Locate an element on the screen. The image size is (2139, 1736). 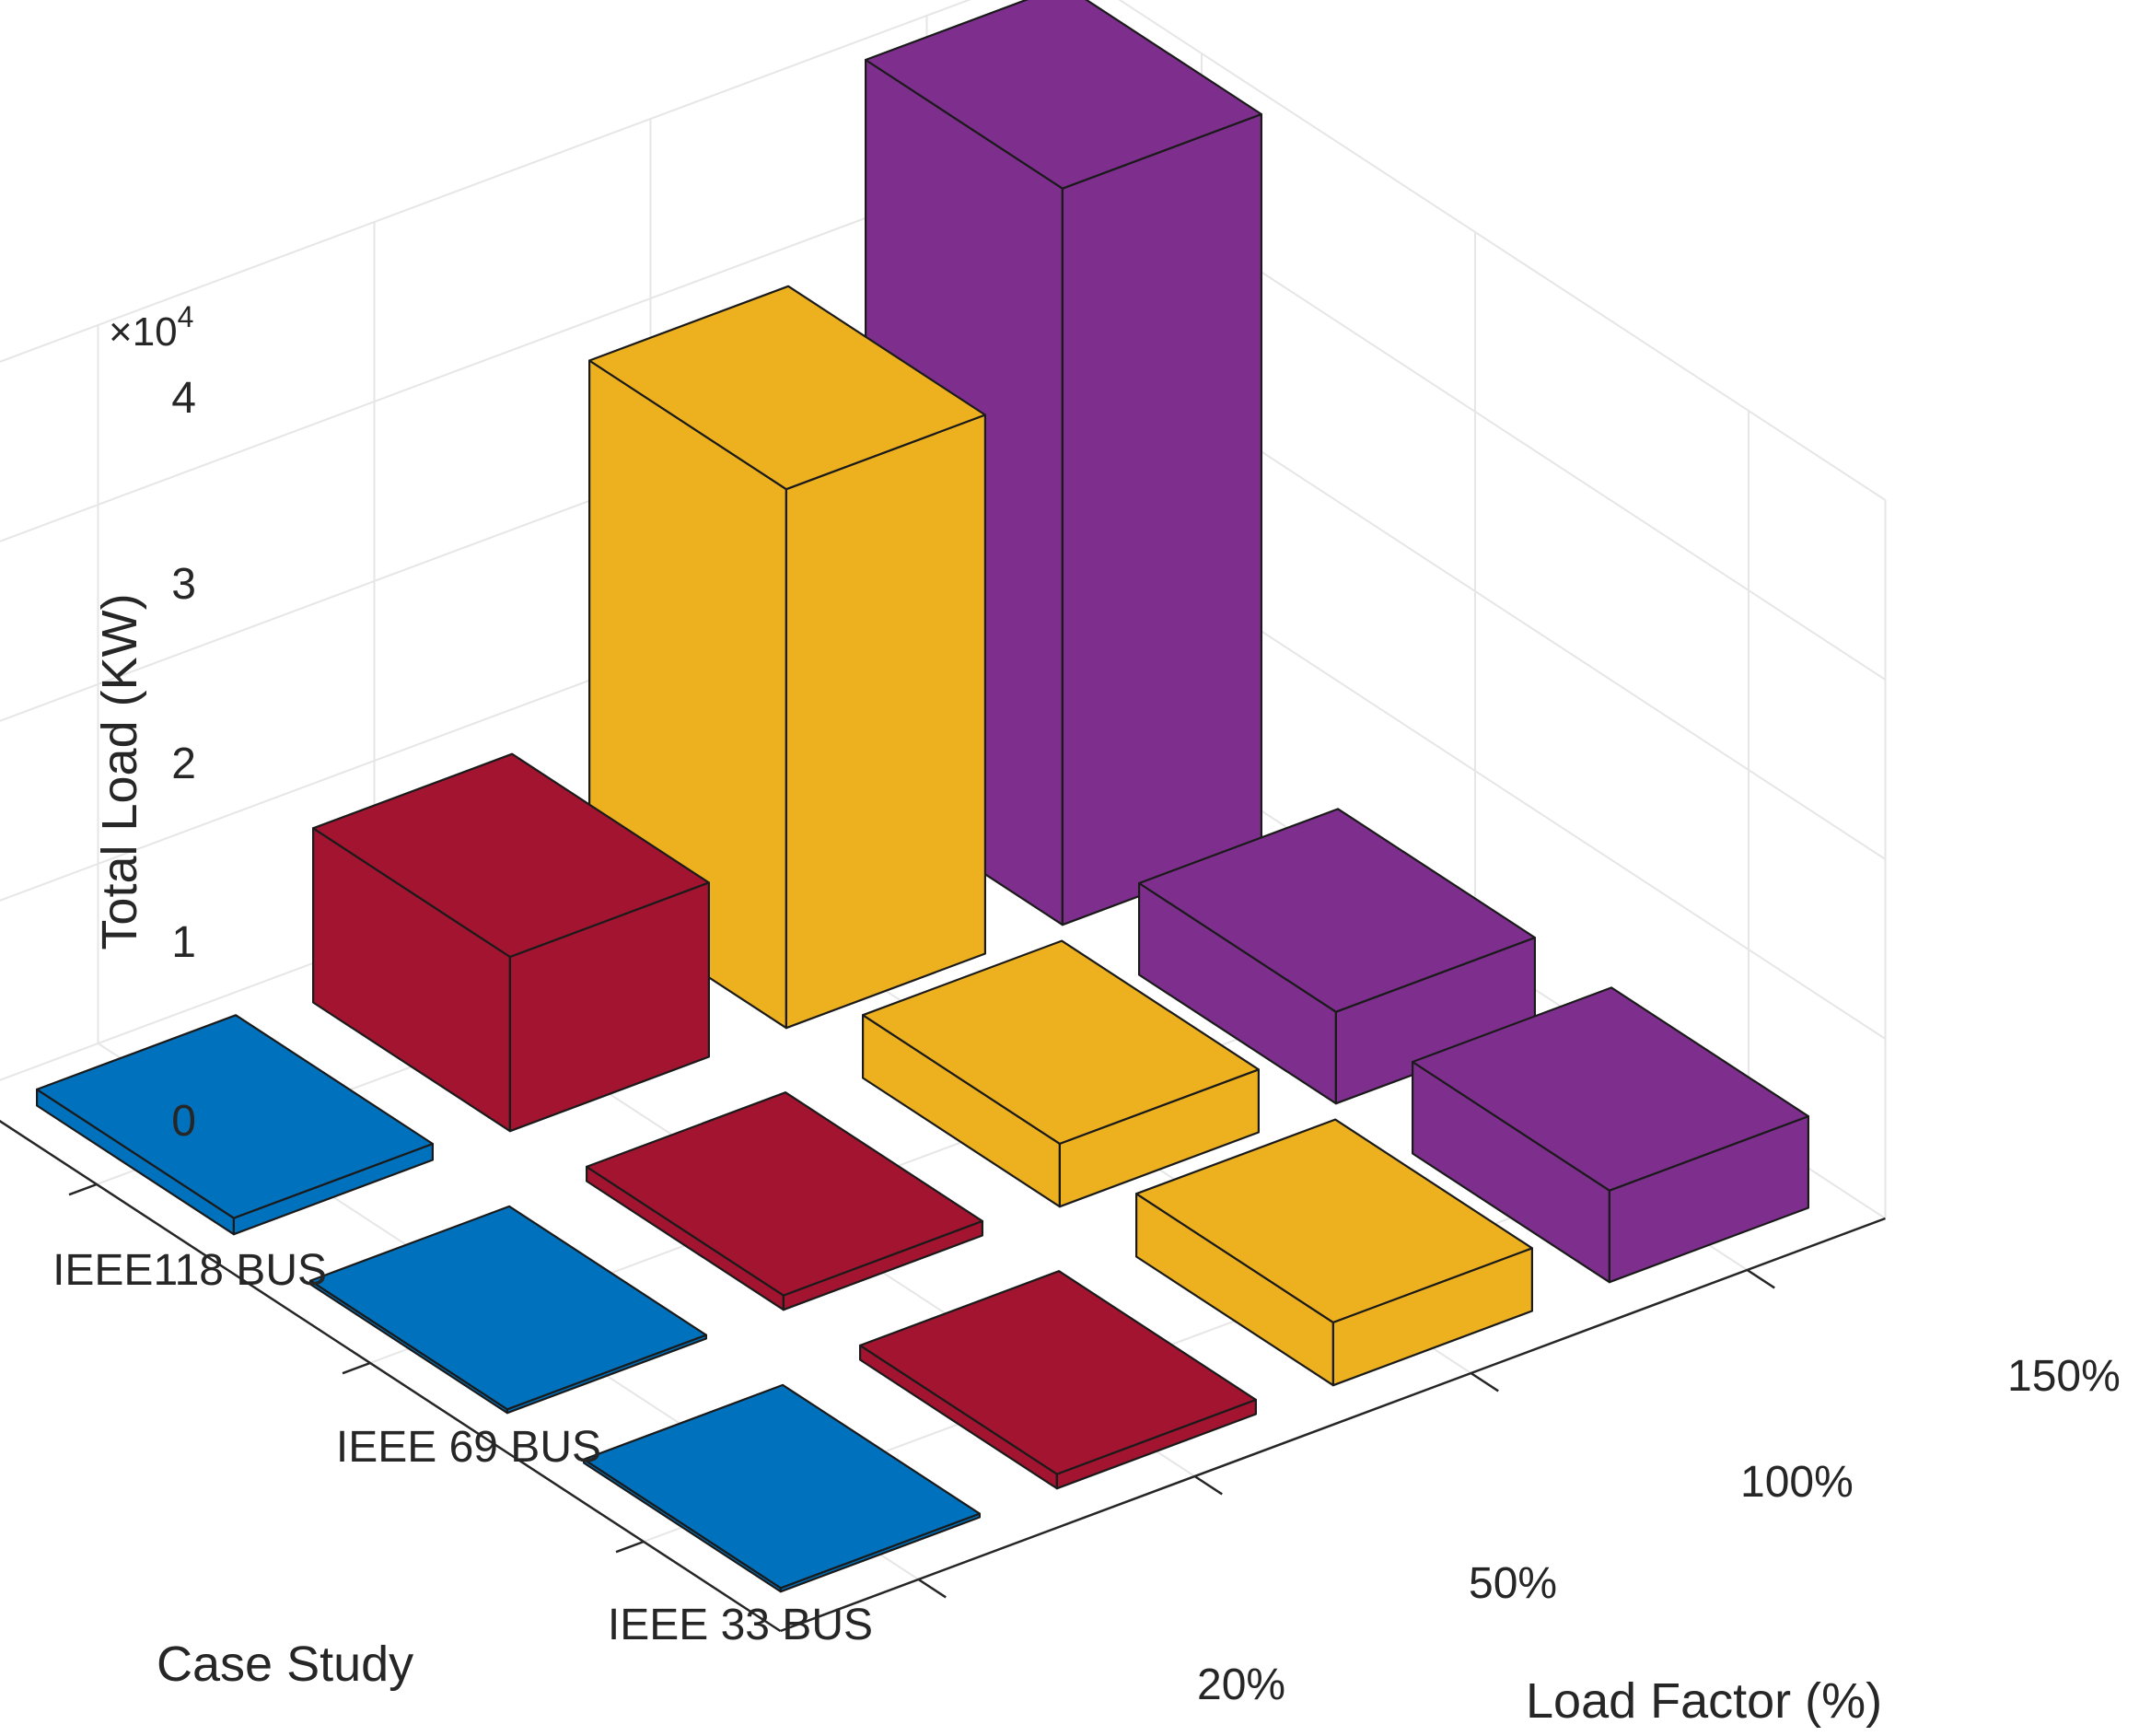
bar-ieee118-bus-20pct is located at coordinates (234, 1125).